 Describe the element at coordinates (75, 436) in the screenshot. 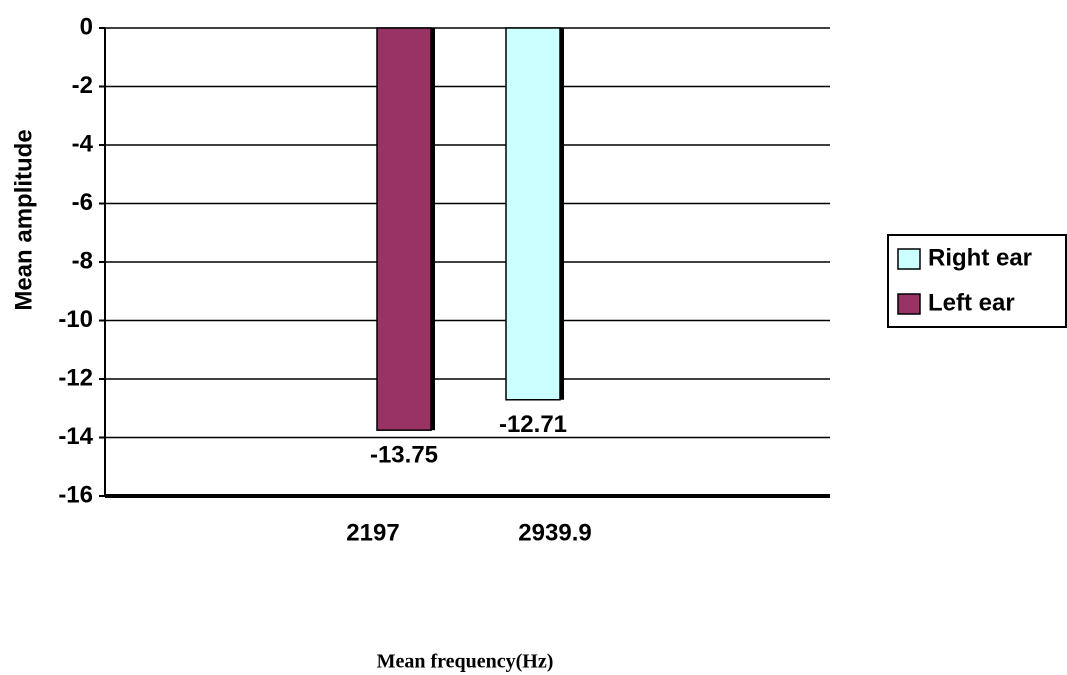

I see `y-tick-label: -14` at that location.